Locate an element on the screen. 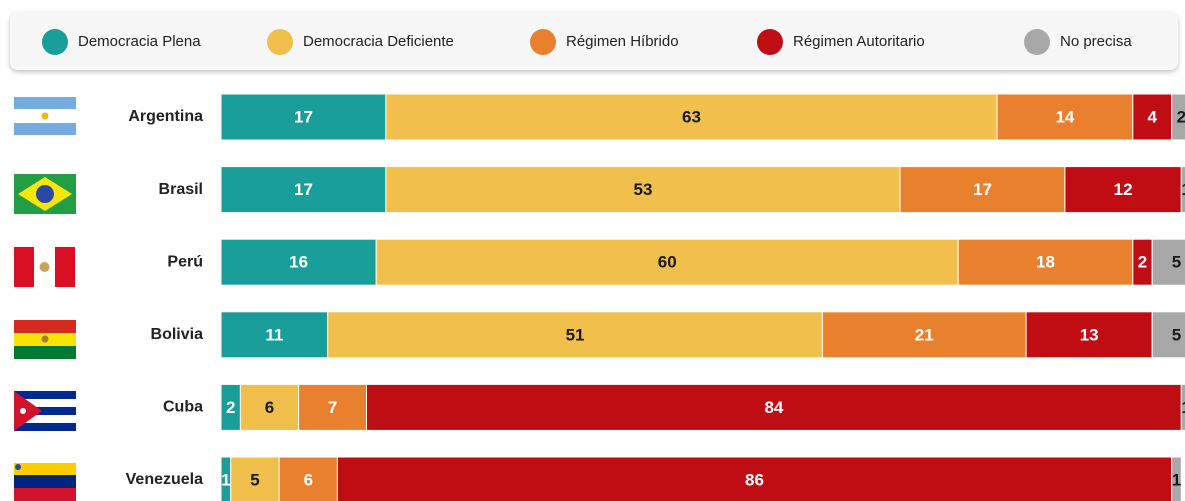 The width and height of the screenshot is (1185, 501). legend-label: Democracia Deficiente is located at coordinates (378, 41).